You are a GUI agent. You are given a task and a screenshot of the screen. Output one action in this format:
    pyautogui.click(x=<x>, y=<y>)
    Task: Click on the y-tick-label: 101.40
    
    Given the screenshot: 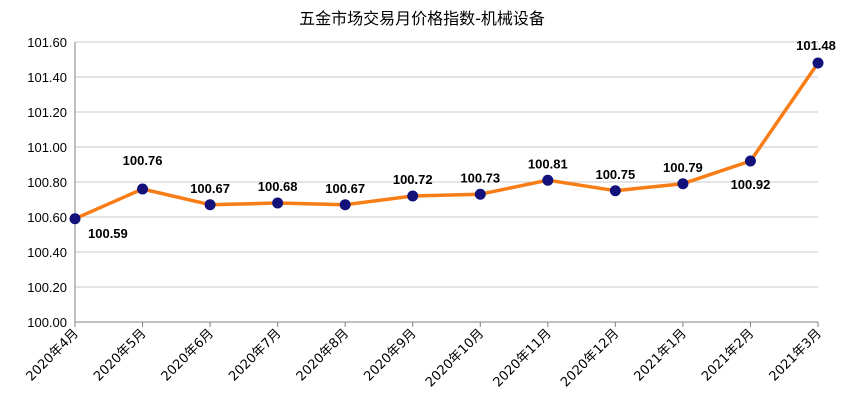 What is the action you would take?
    pyautogui.click(x=47, y=77)
    